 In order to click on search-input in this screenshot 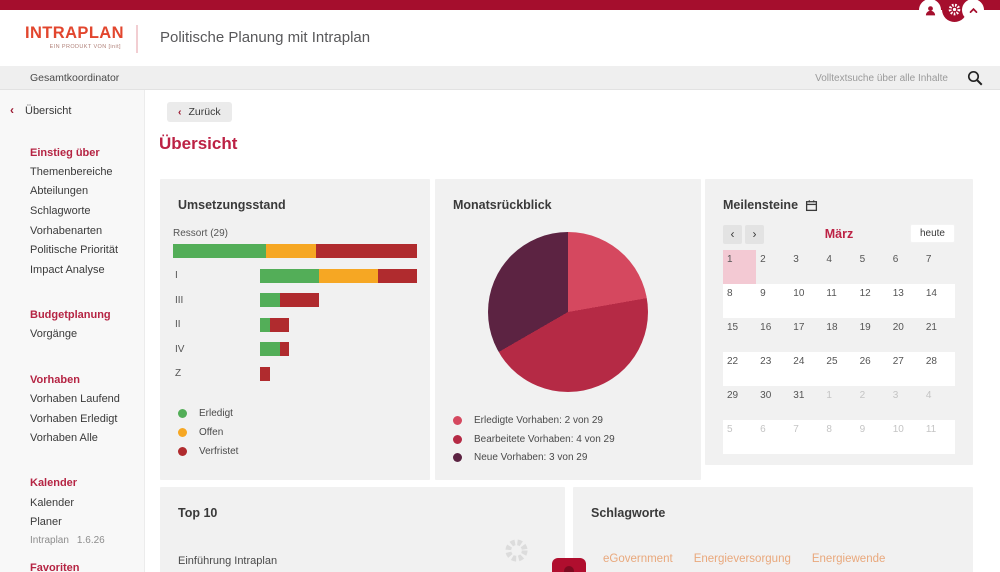, I will do `click(823, 78)`.